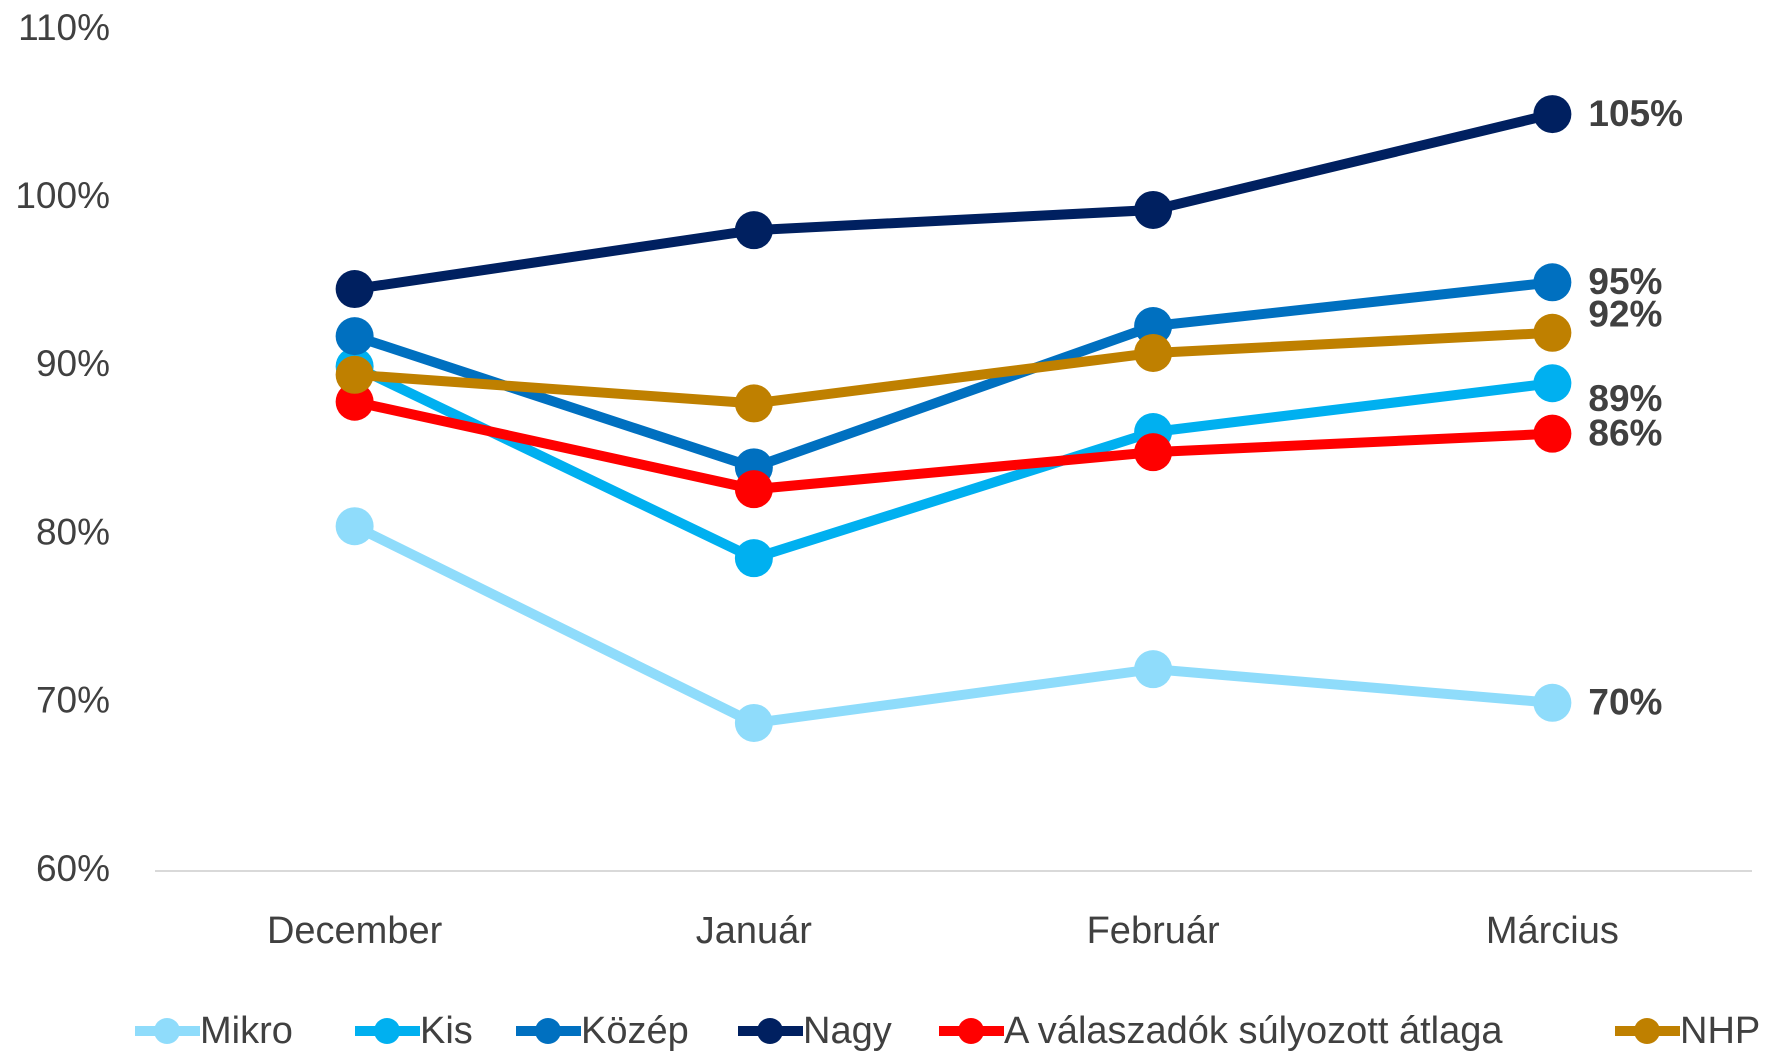 The image size is (1767, 1055). Describe the element at coordinates (754, 931) in the screenshot. I see `x-tick-label: Január` at that location.